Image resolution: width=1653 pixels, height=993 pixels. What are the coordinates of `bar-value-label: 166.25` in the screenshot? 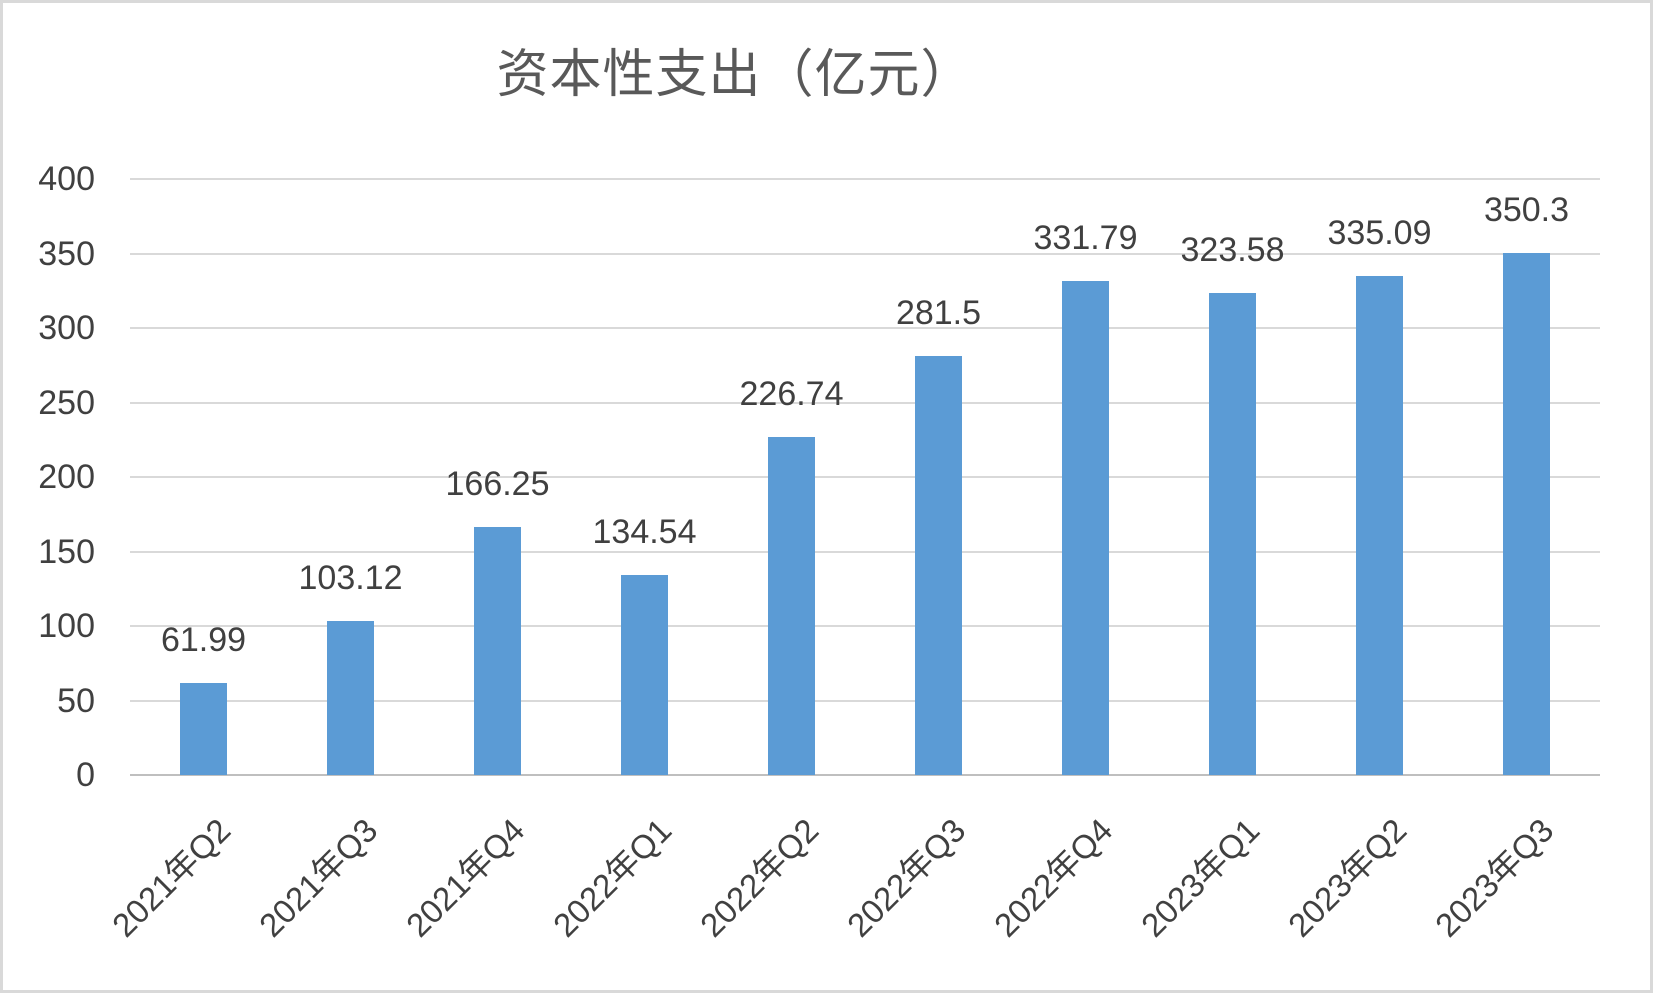 It's located at (497, 484).